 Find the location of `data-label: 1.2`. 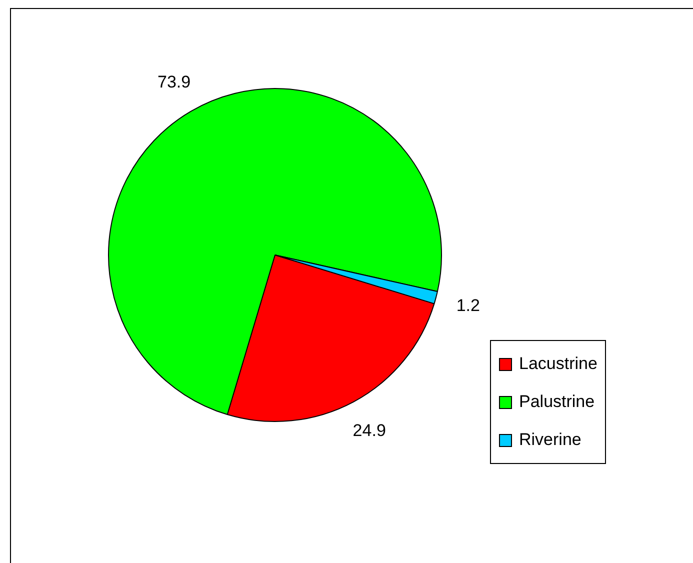

data-label: 1.2 is located at coordinates (468, 305).